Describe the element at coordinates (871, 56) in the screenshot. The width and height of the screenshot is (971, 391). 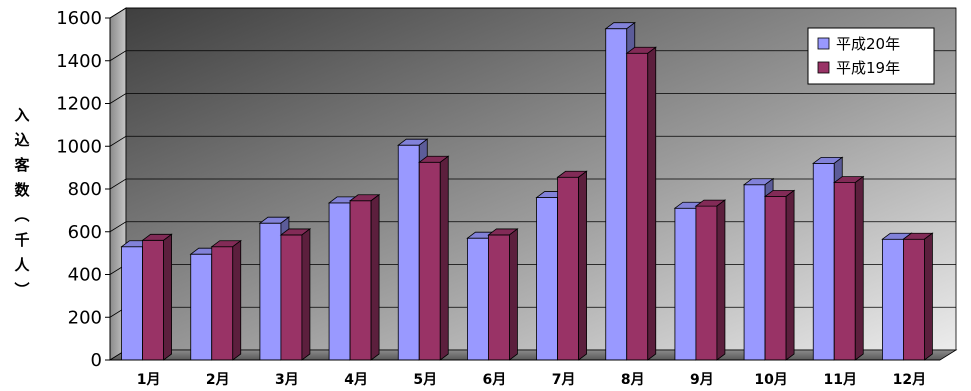
I see `legend-box` at that location.